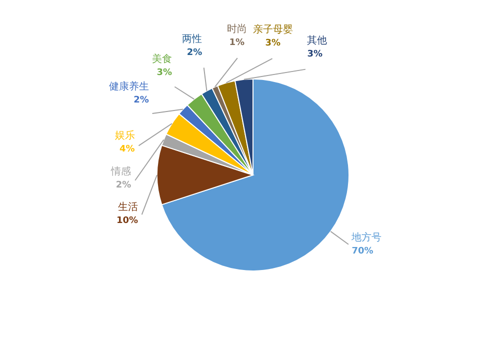  I want to click on slice-label: 娱乐, so click(124, 136).